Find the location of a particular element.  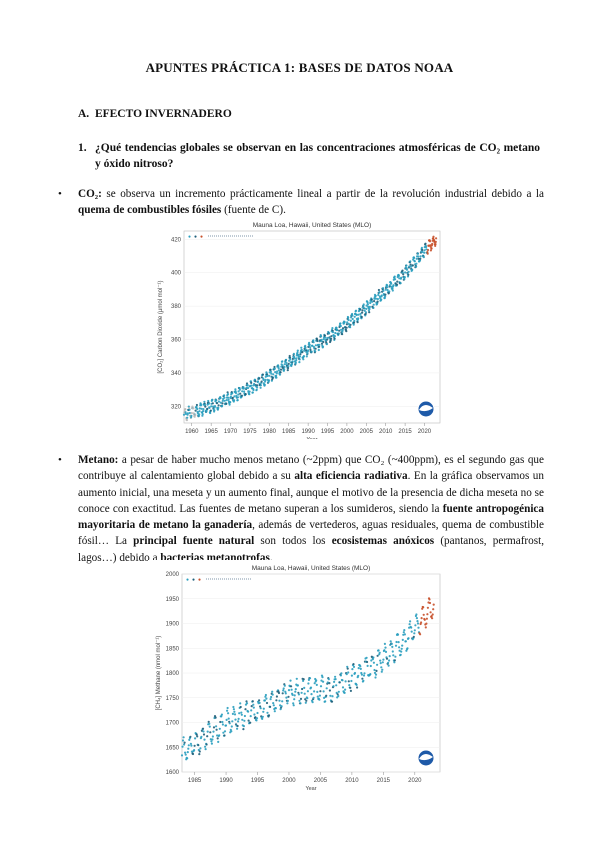

legend-marker: ● is located at coordinates (201, 237).